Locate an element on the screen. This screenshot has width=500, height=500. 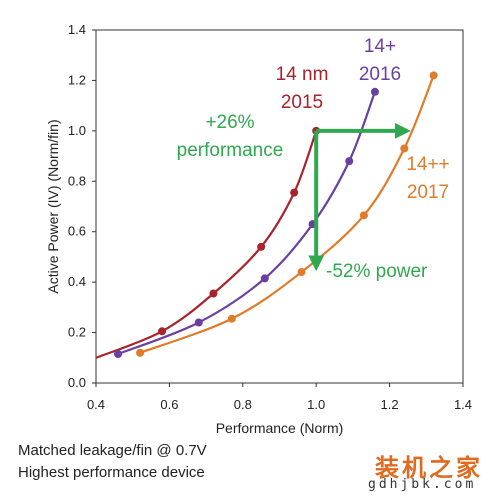
series-label-14-2016: 2016 is located at coordinates (380, 74).